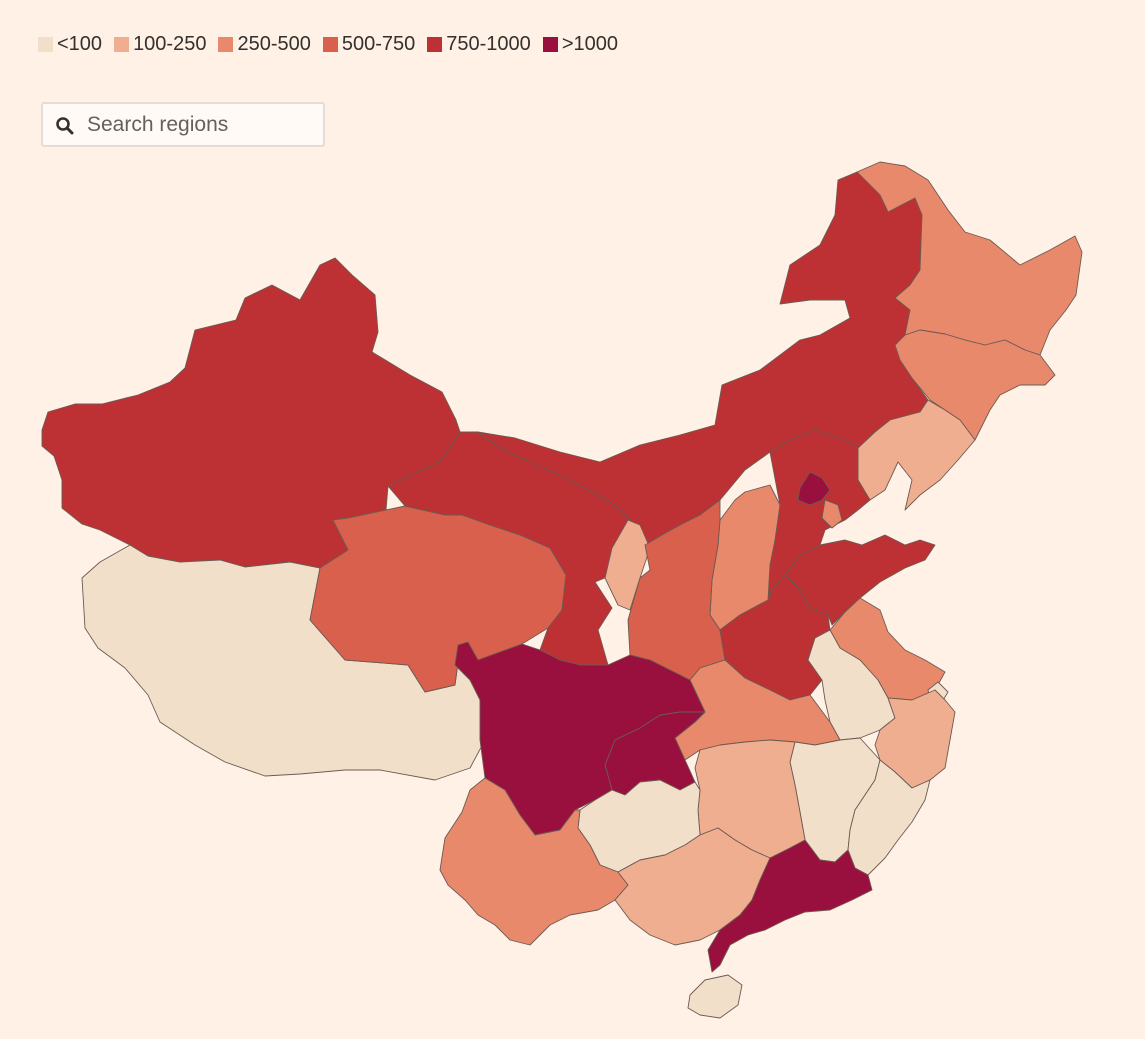  Describe the element at coordinates (534, 861) in the screenshot. I see `region-yunnan` at that location.